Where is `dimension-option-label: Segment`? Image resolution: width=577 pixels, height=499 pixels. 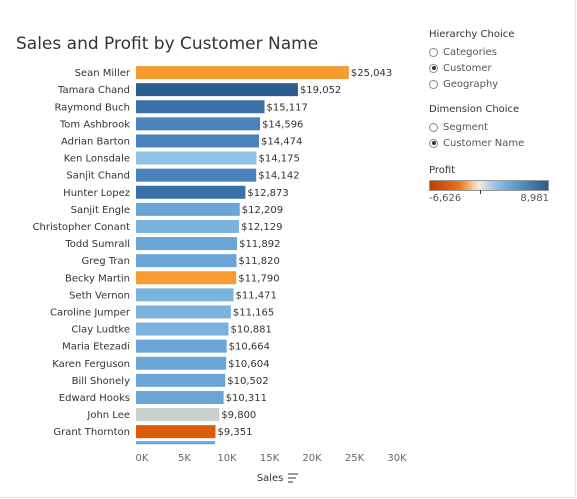
dimension-option-label: Segment is located at coordinates (465, 127).